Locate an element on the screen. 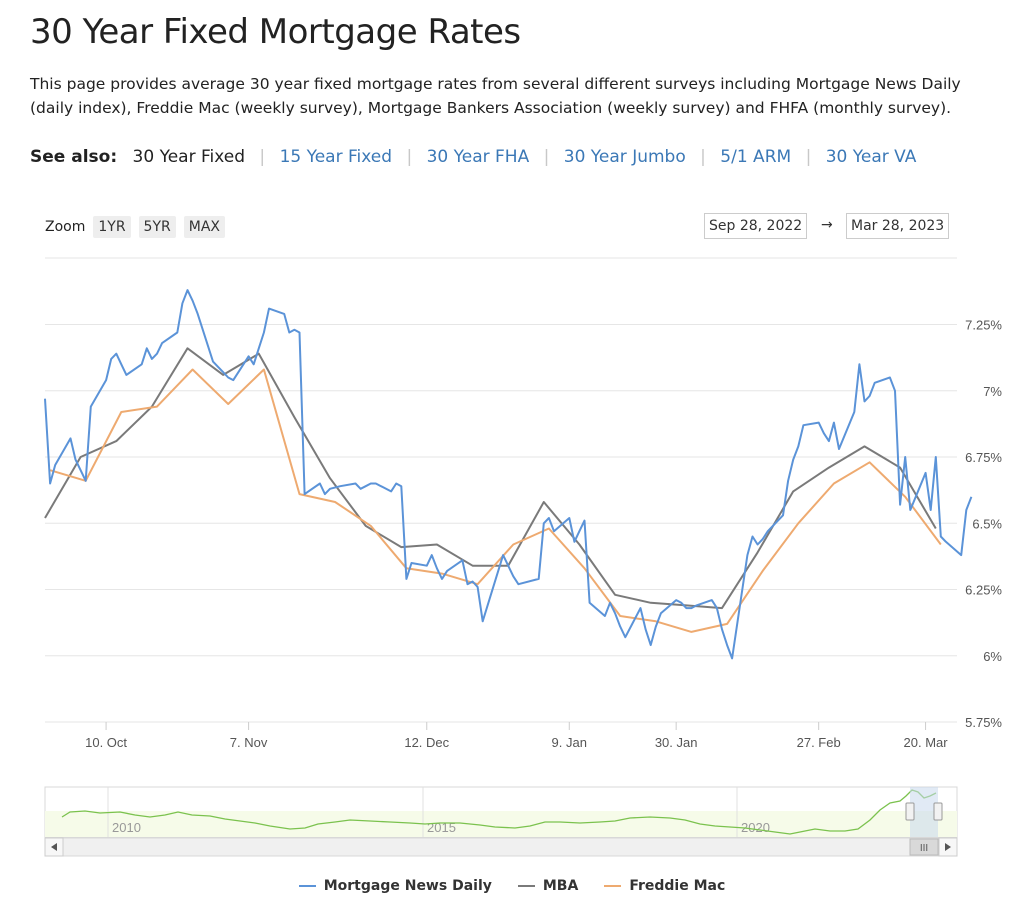  y-tick-label: 6.25% is located at coordinates (983, 590).